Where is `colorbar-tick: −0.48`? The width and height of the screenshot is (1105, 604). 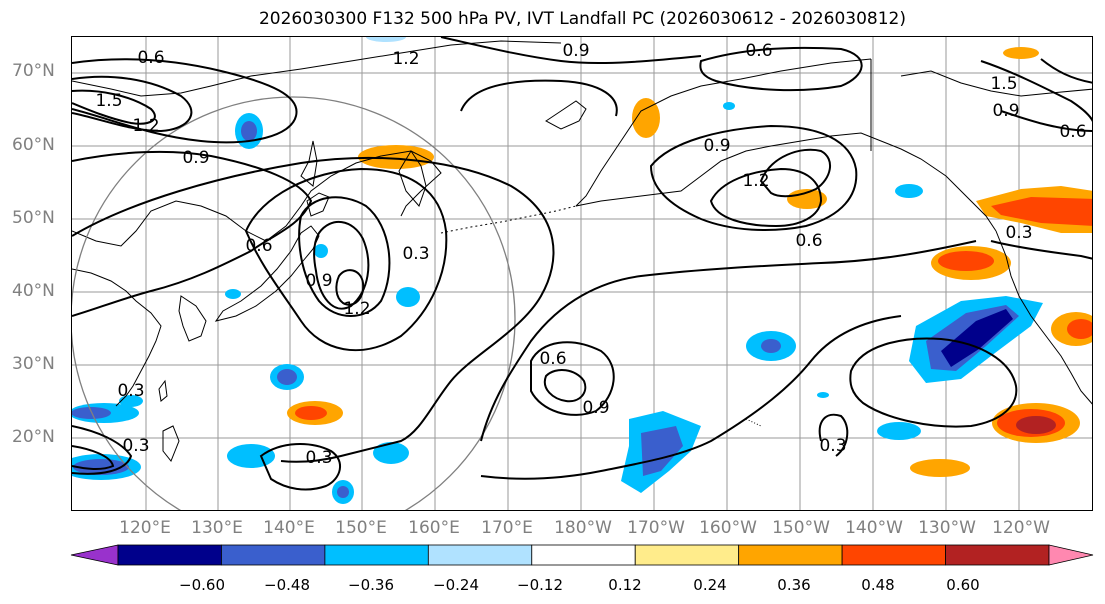
colorbar-tick: −0.48 is located at coordinates (287, 585).